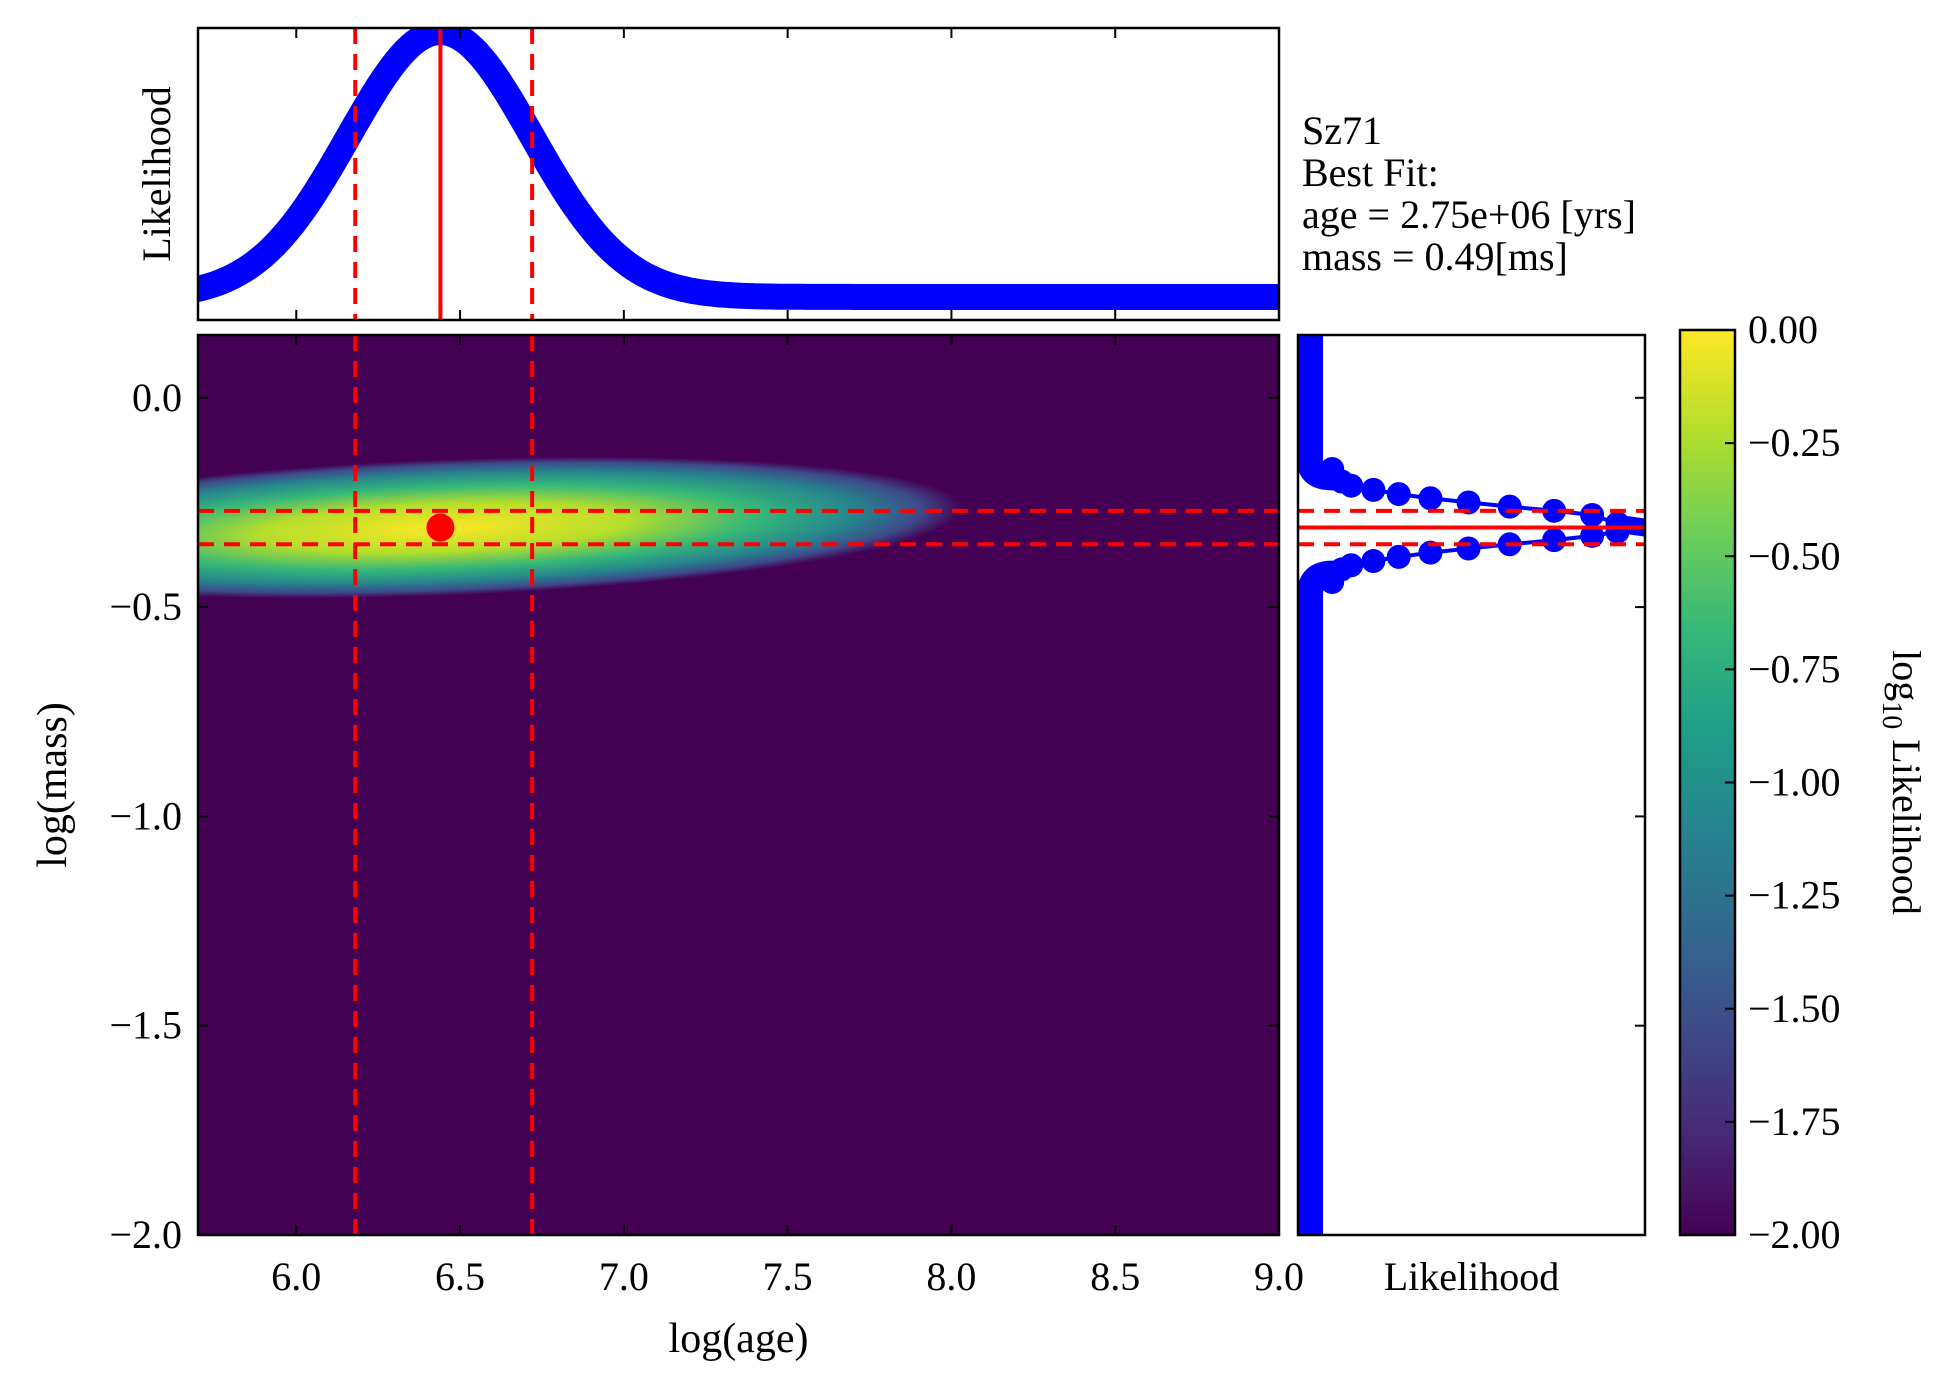 Image resolution: width=1950 pixels, height=1386 pixels. I want to click on y-tick-label-3: −1.5, so click(145, 1025).